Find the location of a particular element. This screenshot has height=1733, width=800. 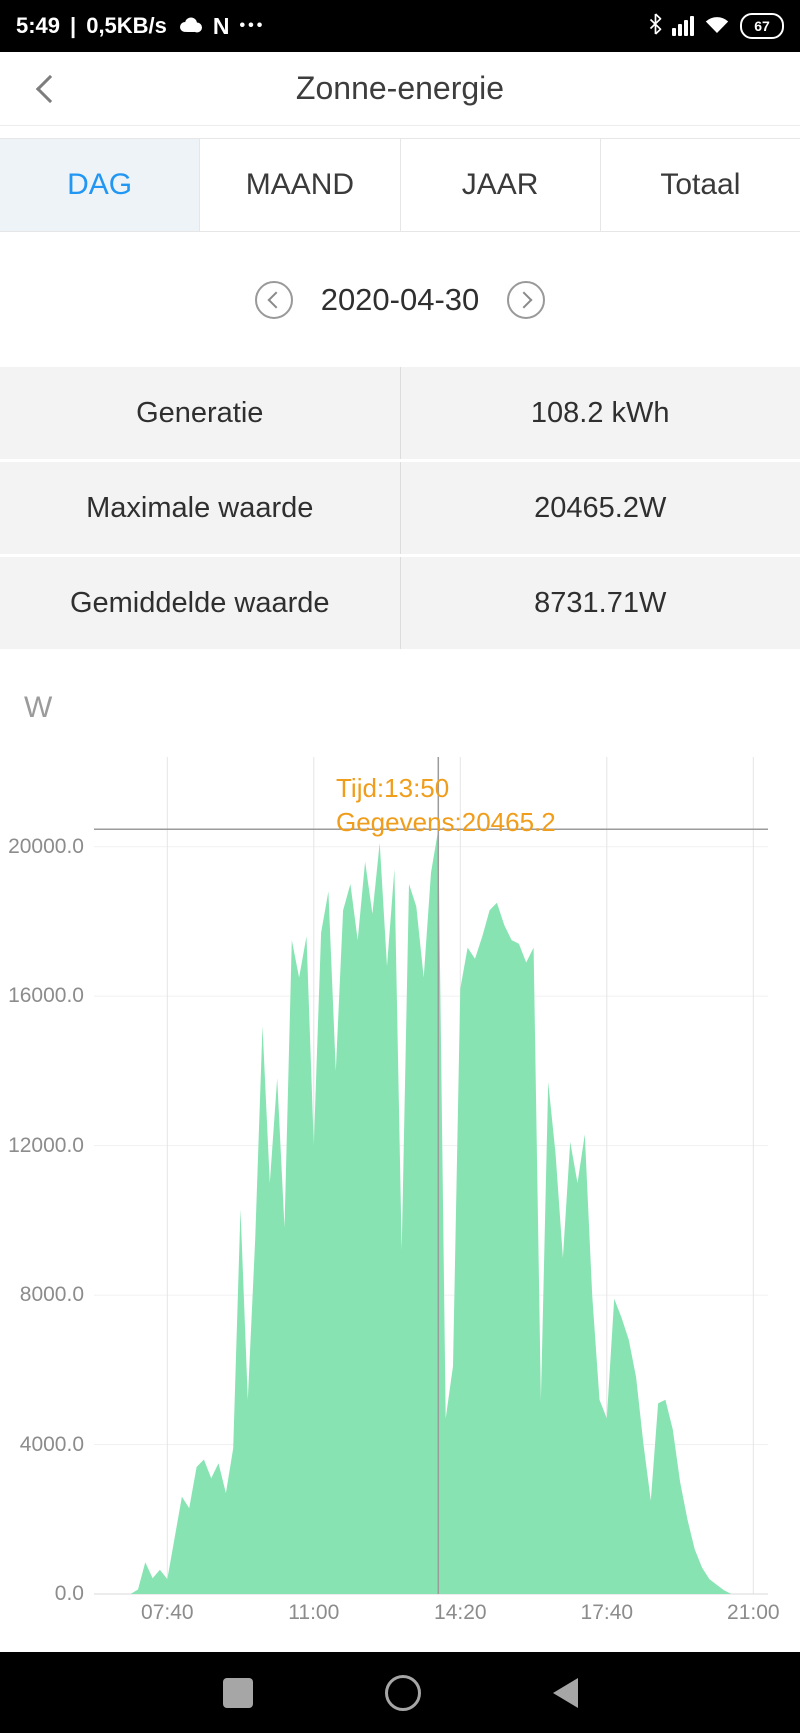

stat-value: 108.2 kWh is located at coordinates (600, 412).